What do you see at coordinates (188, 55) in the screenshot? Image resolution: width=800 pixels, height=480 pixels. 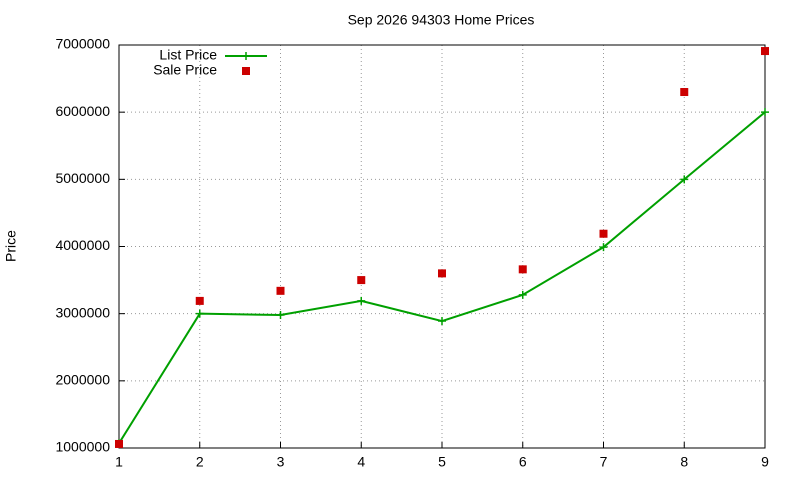 I see `legend-label: List Price` at bounding box center [188, 55].